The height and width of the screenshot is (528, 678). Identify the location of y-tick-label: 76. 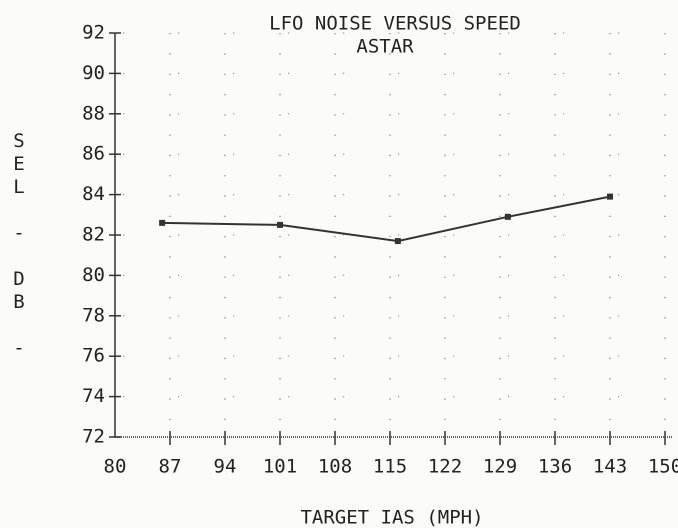
(93, 356).